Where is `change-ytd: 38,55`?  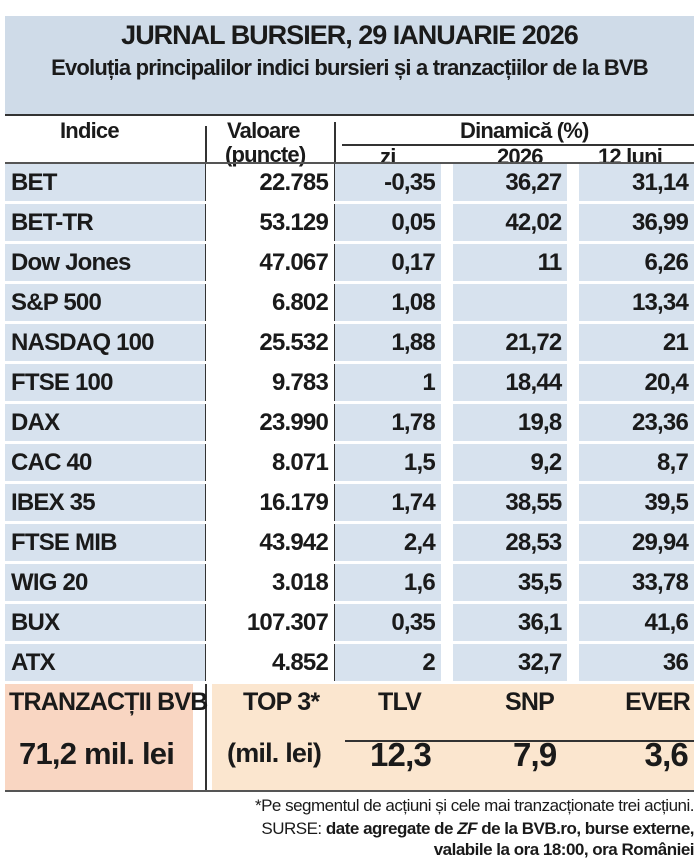 change-ytd: 38,55 is located at coordinates (510, 503).